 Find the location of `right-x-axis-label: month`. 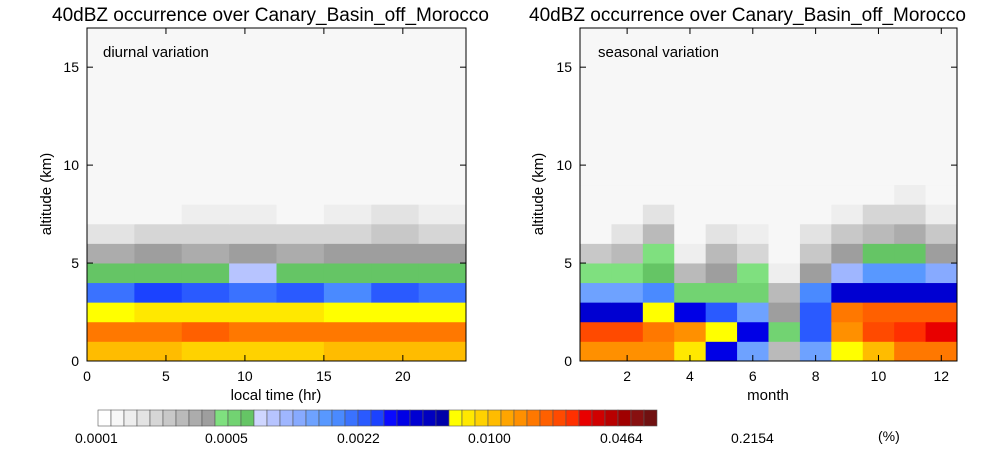

right-x-axis-label: month is located at coordinates (768, 395).